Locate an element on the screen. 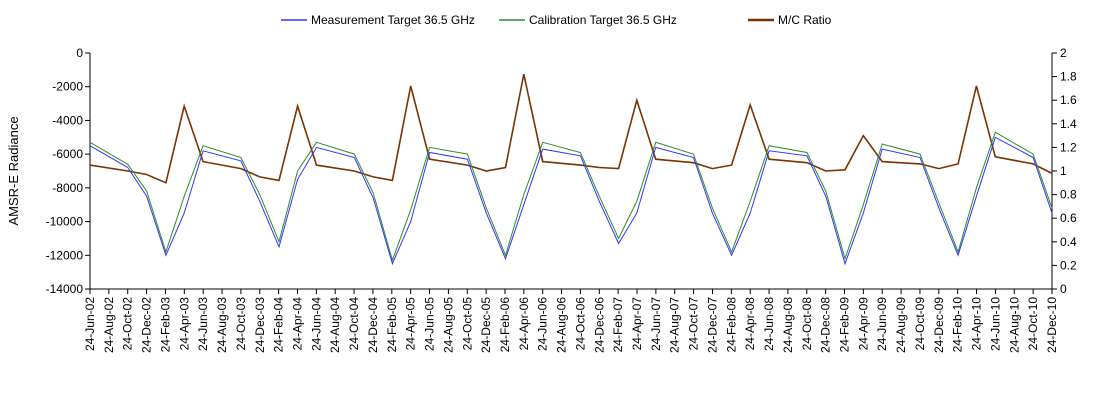 This screenshot has height=400, width=1113. x-tick-label: 24-Dec-07 is located at coordinates (712, 325).